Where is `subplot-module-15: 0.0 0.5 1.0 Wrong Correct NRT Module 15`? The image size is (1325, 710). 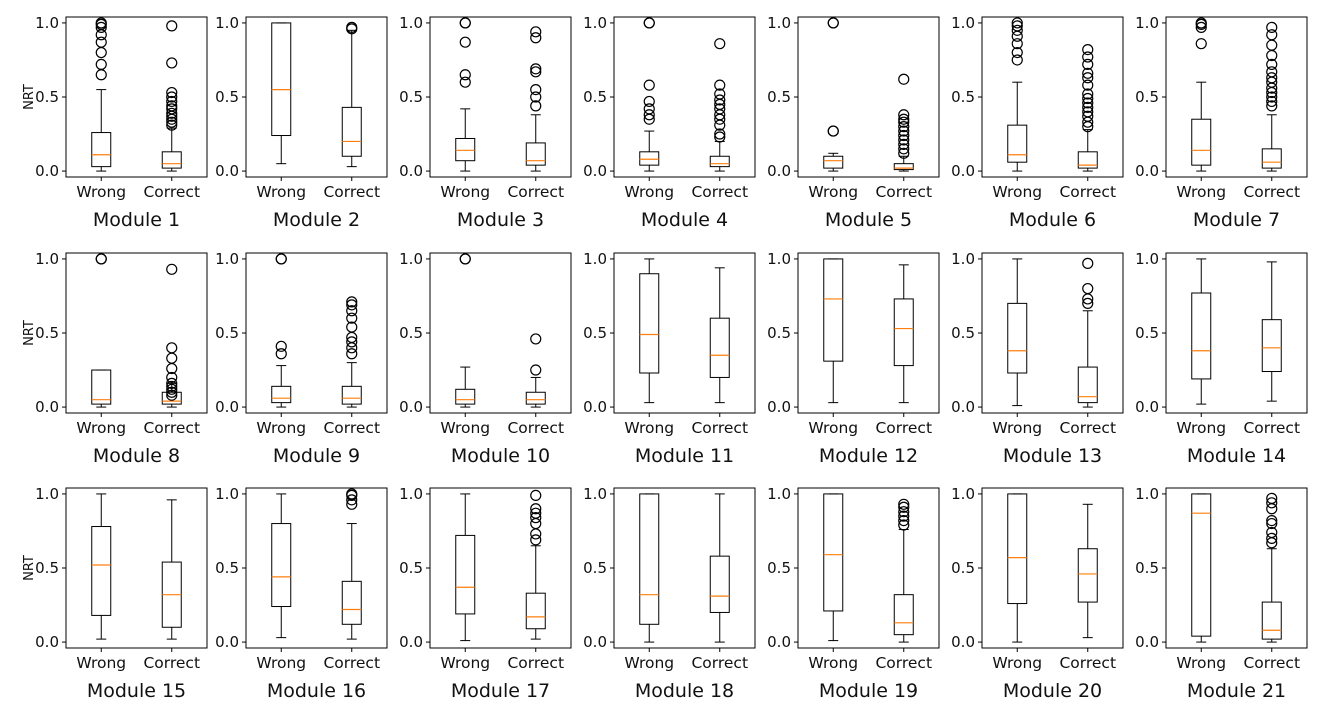
subplot-module-15: 0.0 0.5 1.0 Wrong Correct NRT Module 15 is located at coordinates (115, 593).